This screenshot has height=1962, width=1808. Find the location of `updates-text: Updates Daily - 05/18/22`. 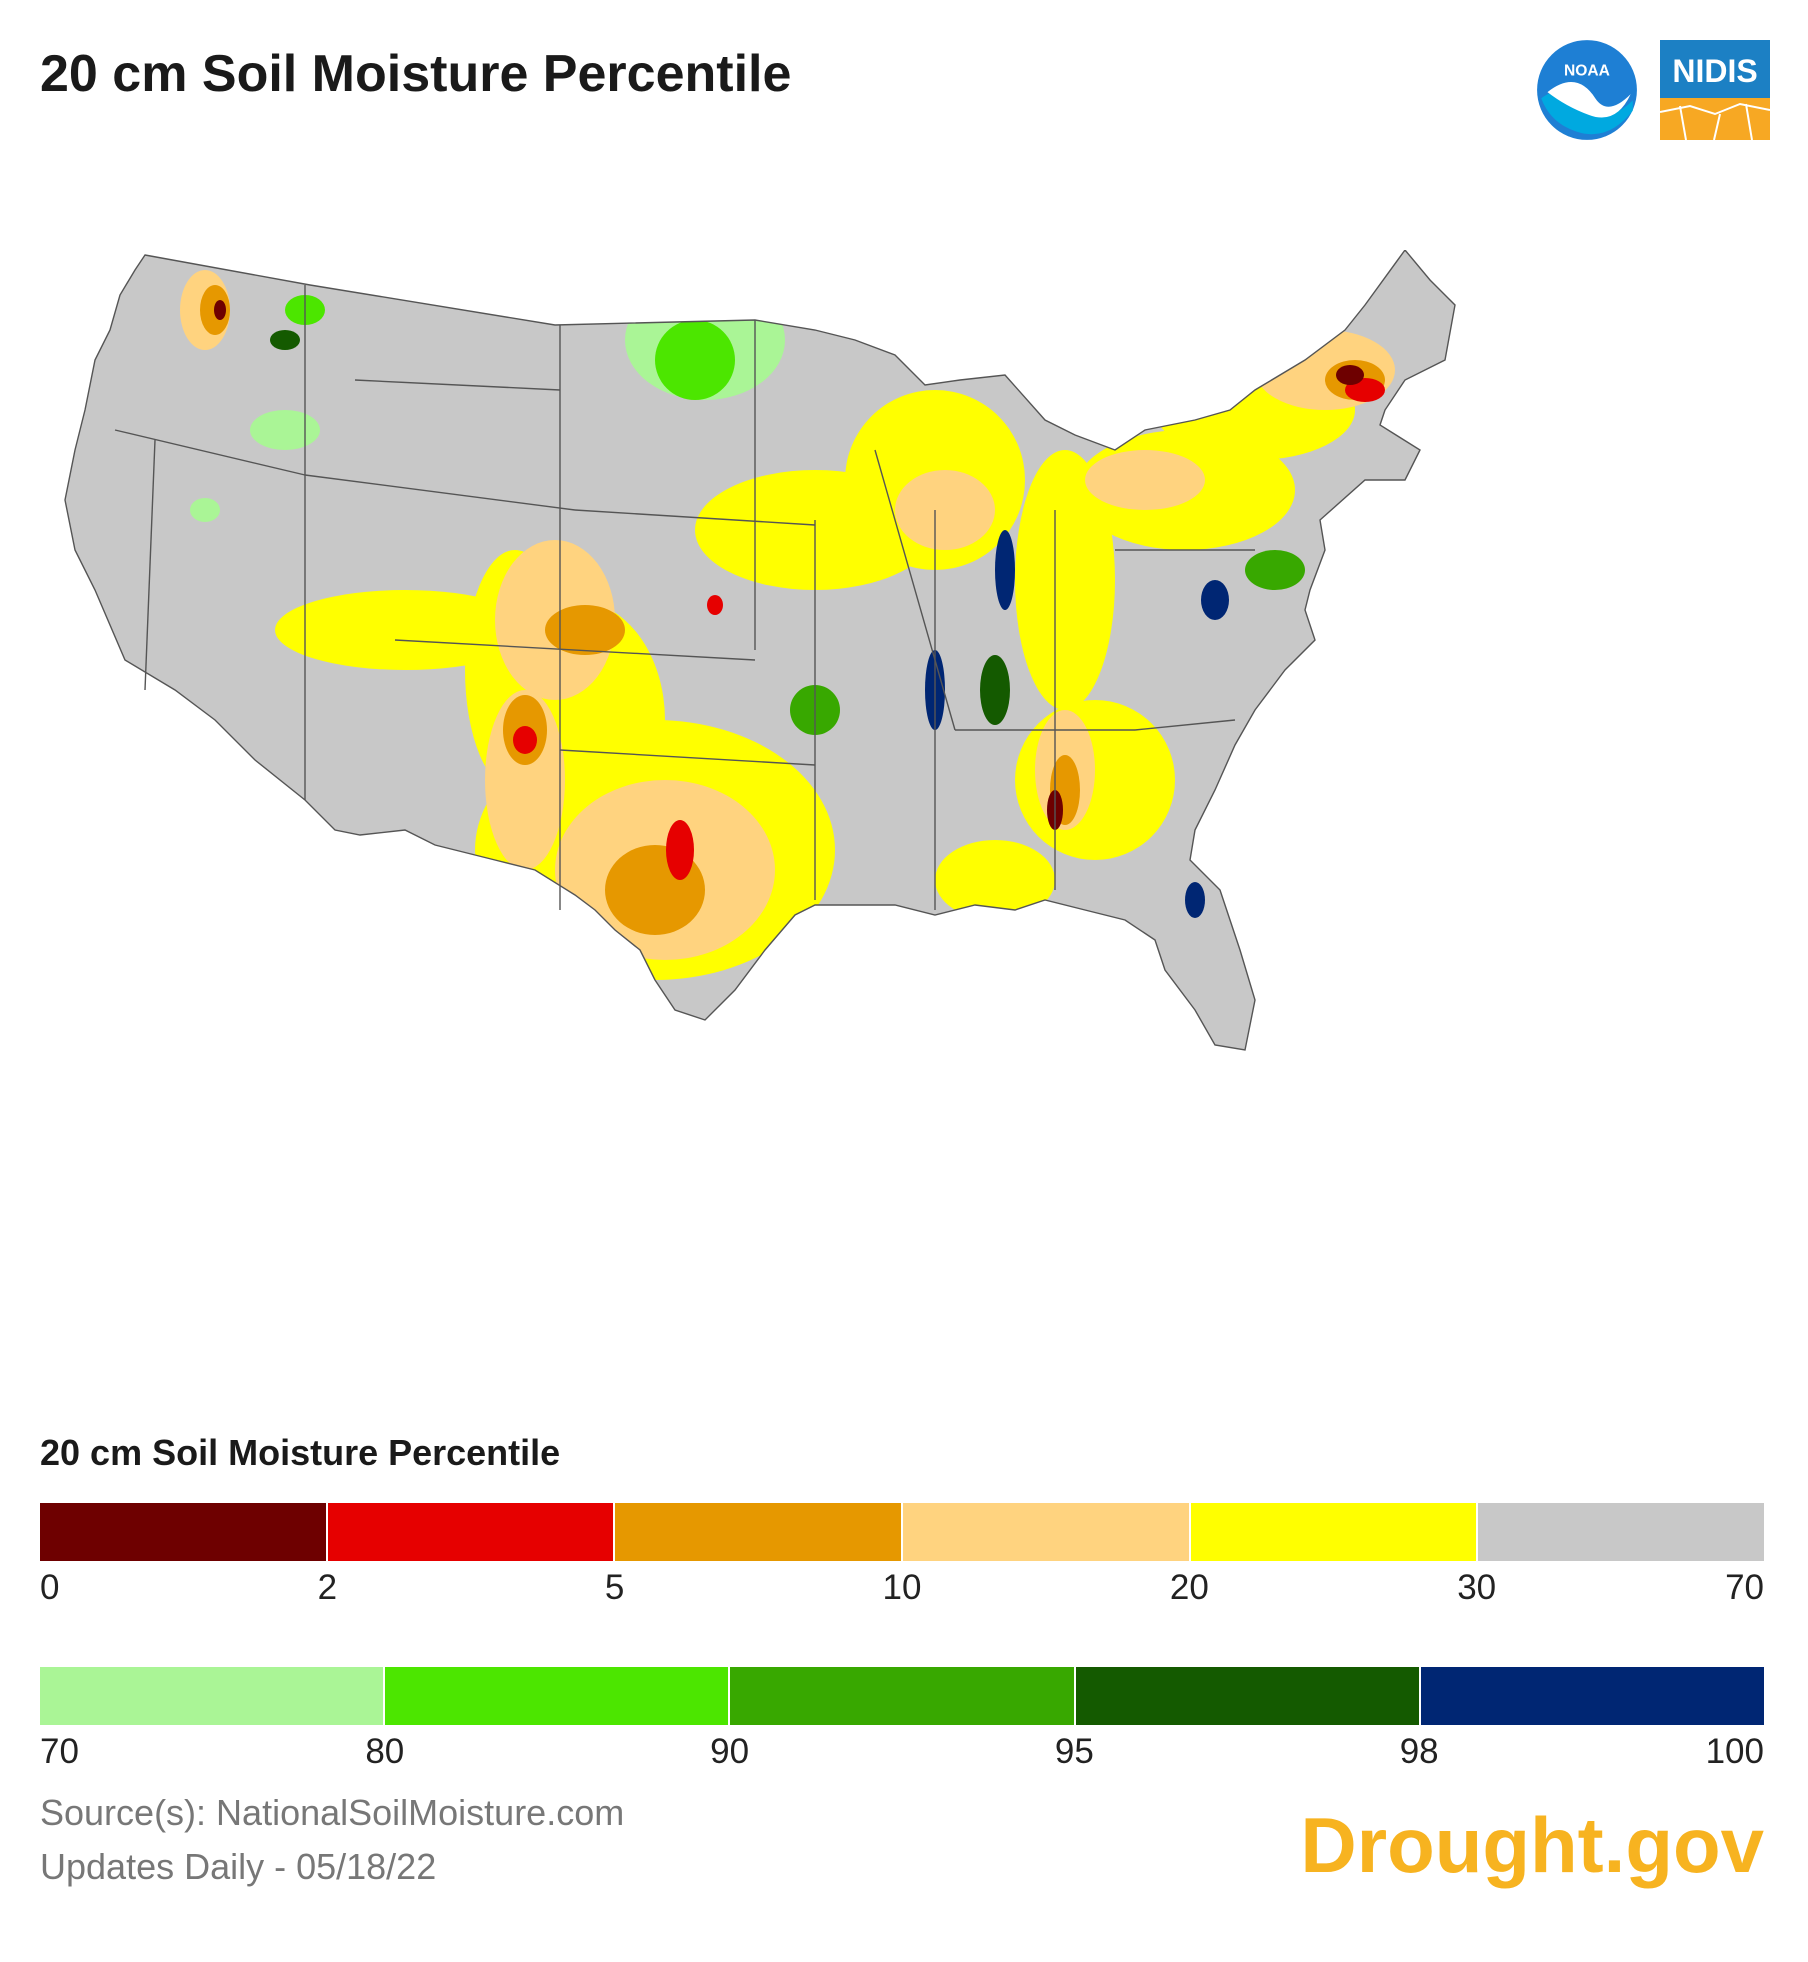

updates-text: Updates Daily - 05/18/22 is located at coordinates (238, 1866).